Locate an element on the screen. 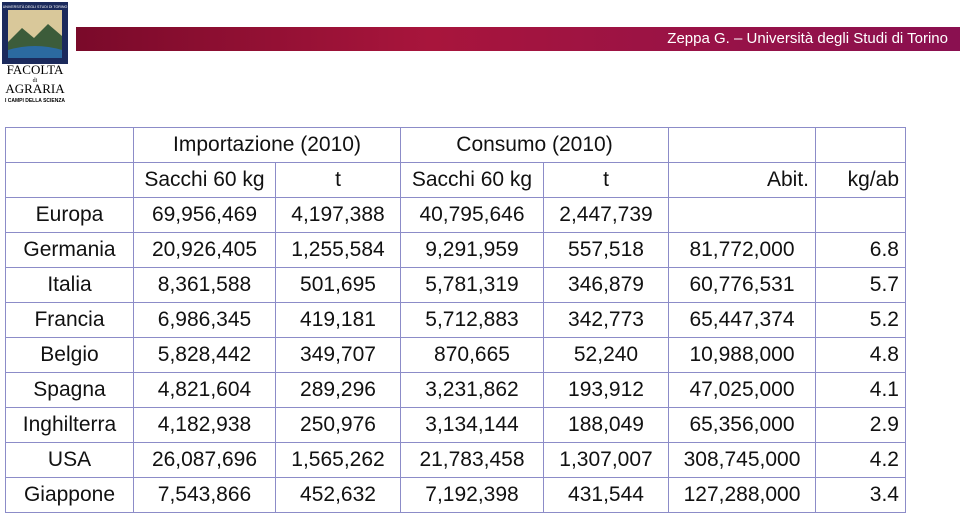 The width and height of the screenshot is (960, 516). table-cell: 40,795,646 is located at coordinates (472, 215).